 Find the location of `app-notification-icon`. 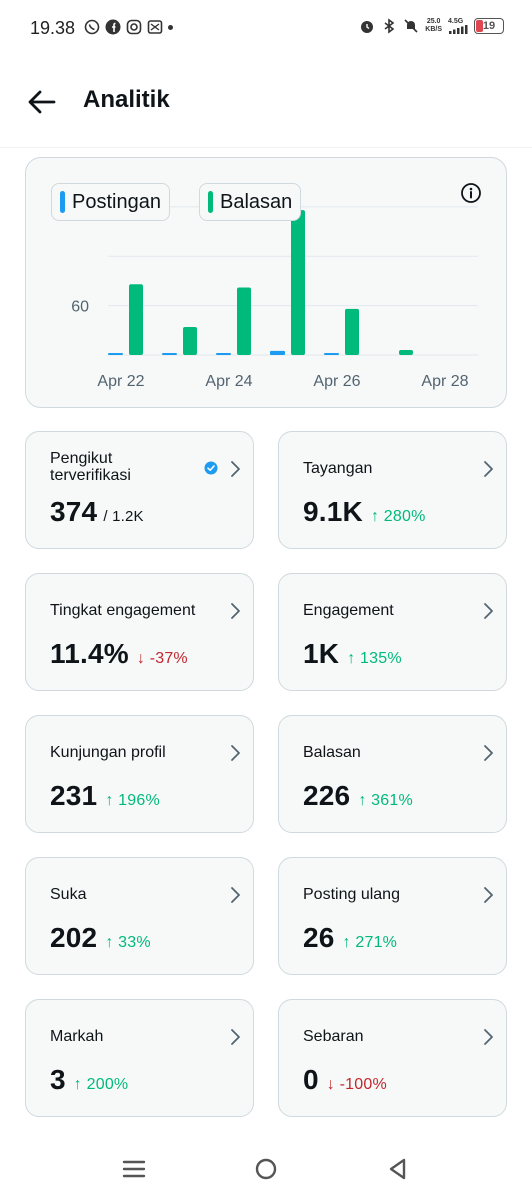

app-notification-icon is located at coordinates (155, 27).